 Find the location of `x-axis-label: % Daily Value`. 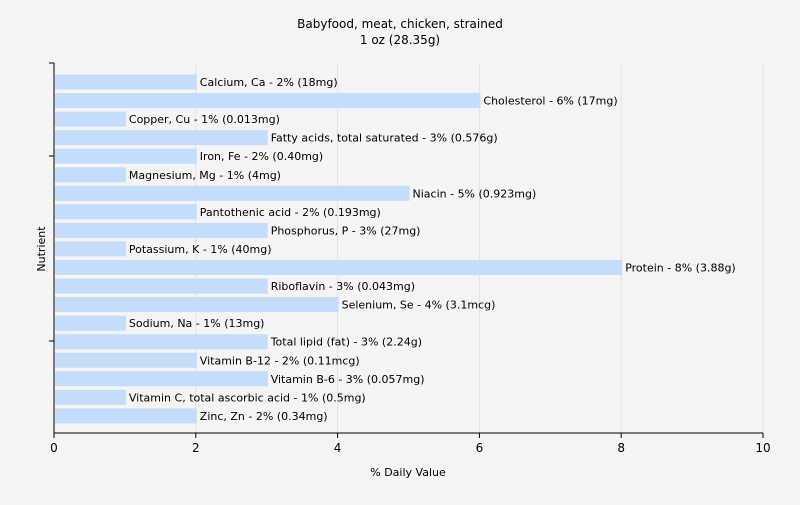

x-axis-label: % Daily Value is located at coordinates (408, 472).